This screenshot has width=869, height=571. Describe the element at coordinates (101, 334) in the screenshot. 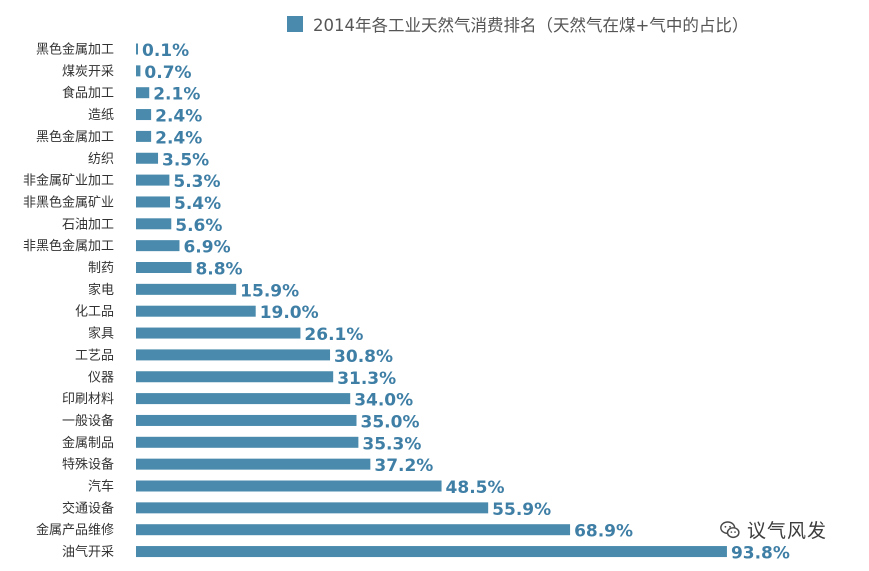

I see `category-label: 家具` at that location.